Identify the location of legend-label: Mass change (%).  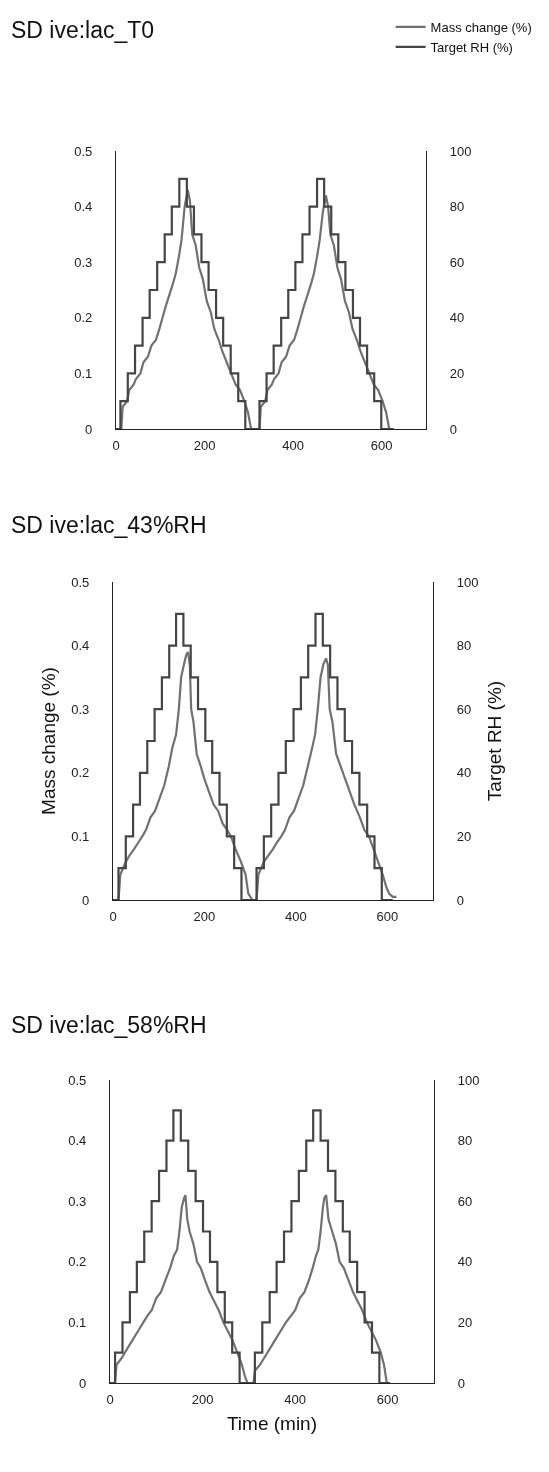
(481, 28).